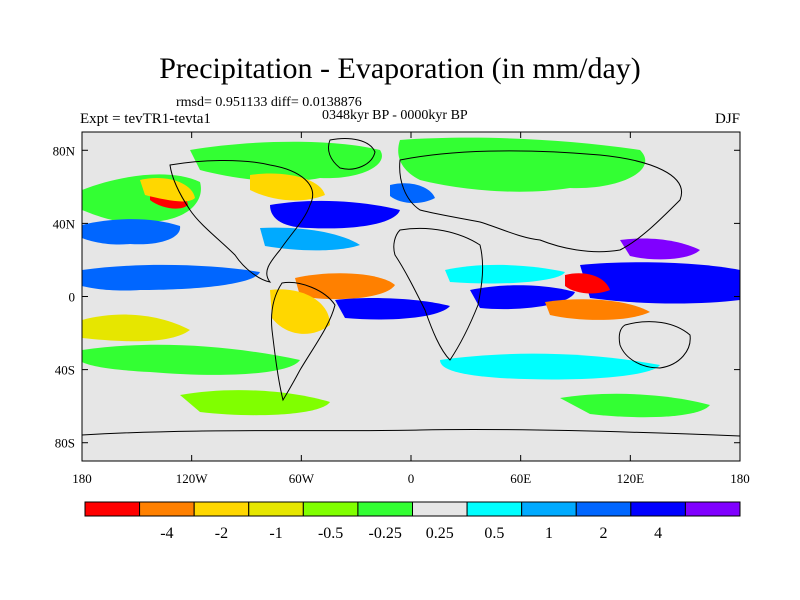 This screenshot has width=800, height=600. What do you see at coordinates (520, 478) in the screenshot?
I see `x-tick-label: 60E` at bounding box center [520, 478].